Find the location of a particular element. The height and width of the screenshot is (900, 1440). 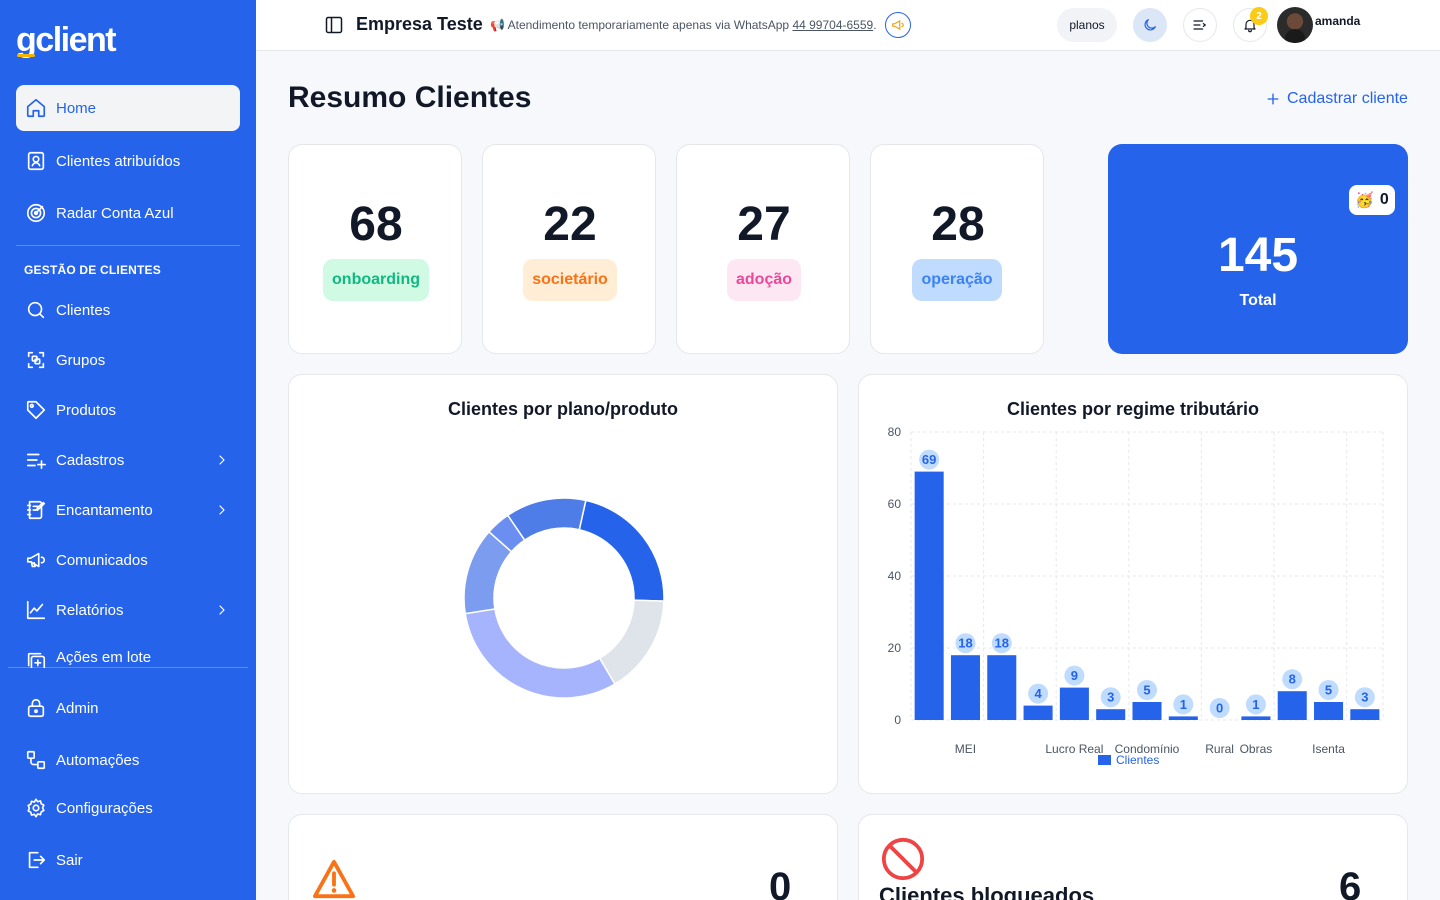

data-label: 4 is located at coordinates (1038, 693).